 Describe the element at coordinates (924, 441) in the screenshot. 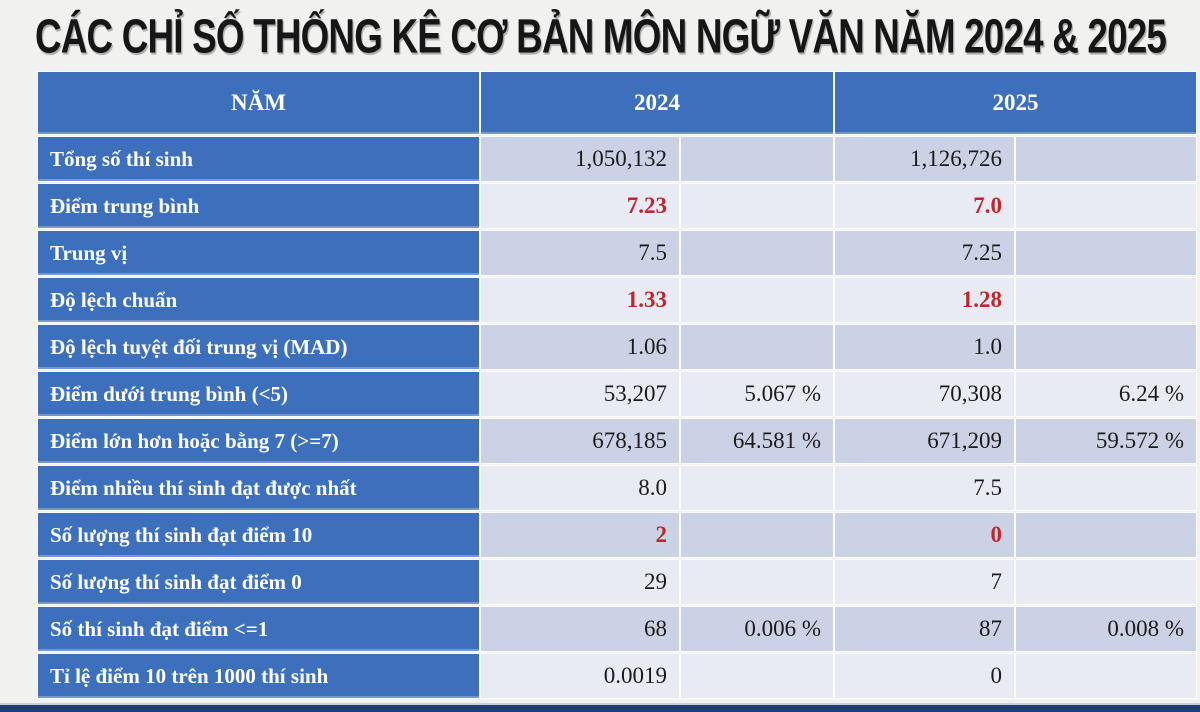

I see `value-2025: 671,209` at that location.